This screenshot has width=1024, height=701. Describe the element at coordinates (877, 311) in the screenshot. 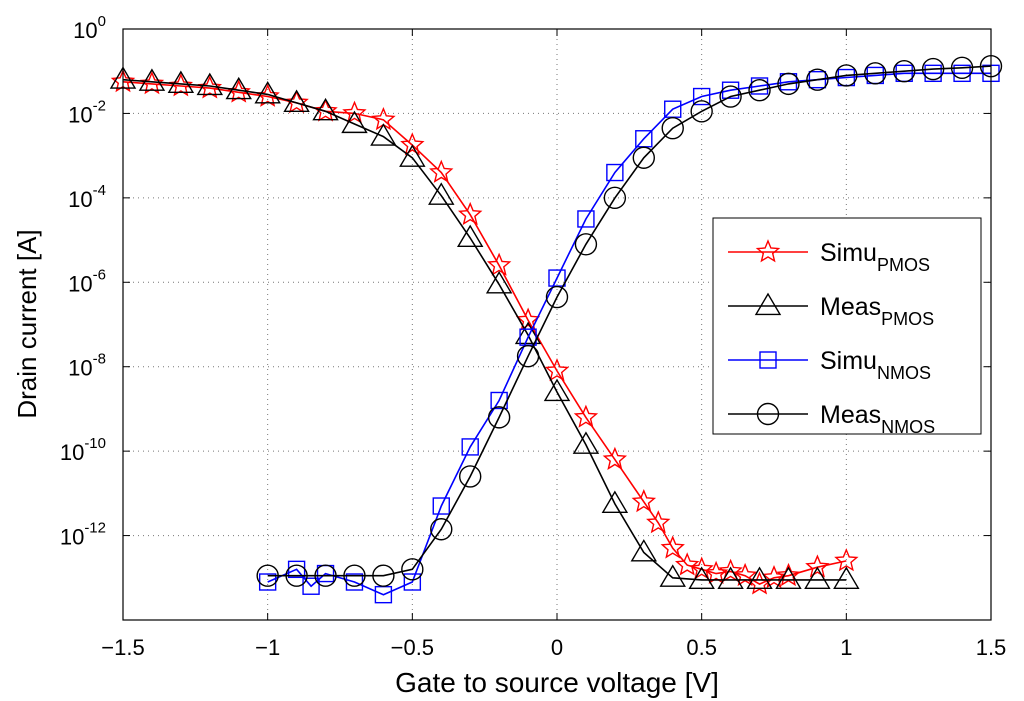

I see `legend-label: MeasPMOS` at that location.